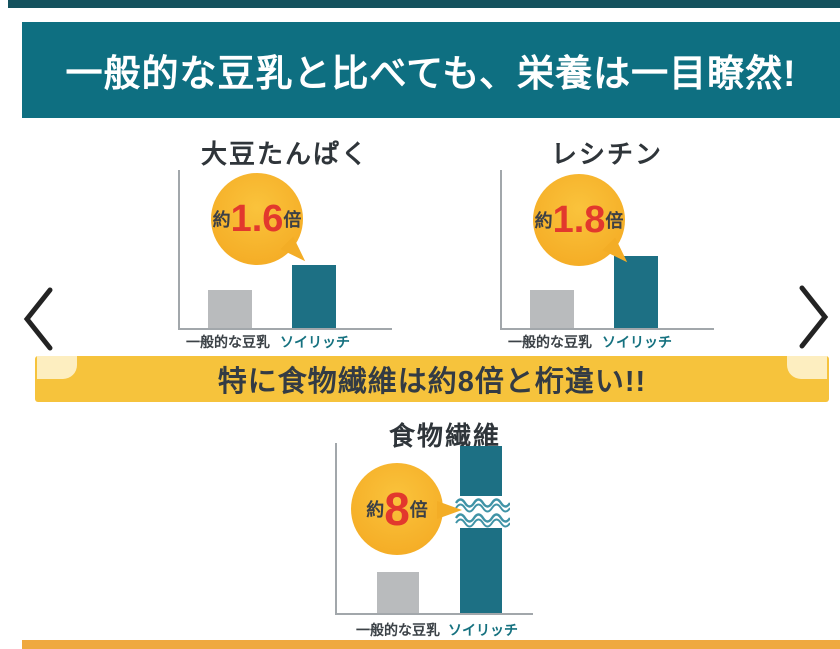  I want to click on badge-value: 1.8, so click(579, 220).